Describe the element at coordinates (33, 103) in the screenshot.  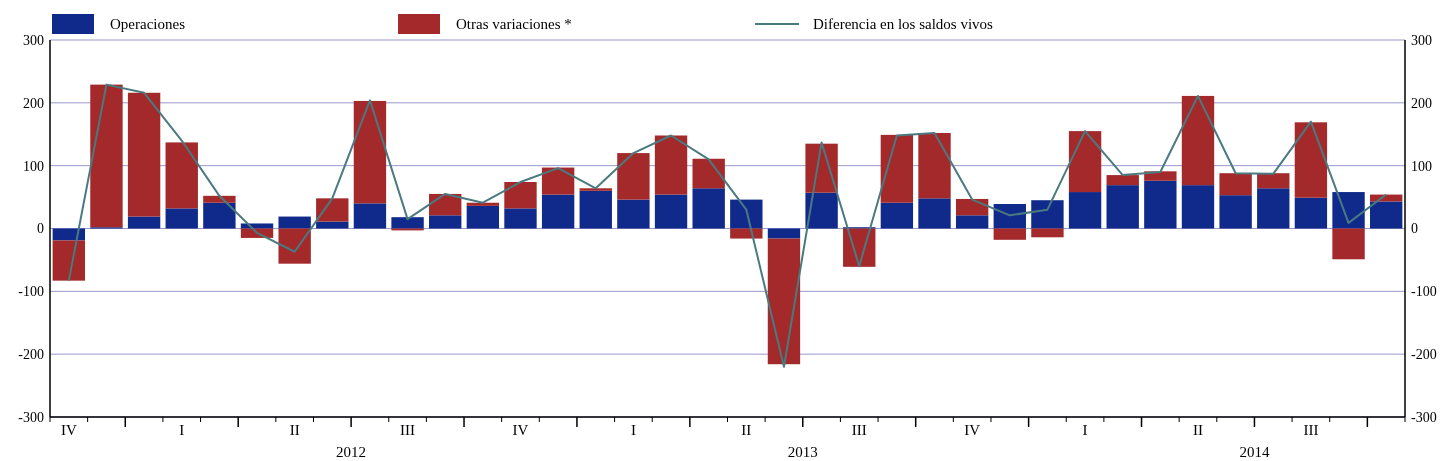
I see `y-tick-label: 200` at that location.